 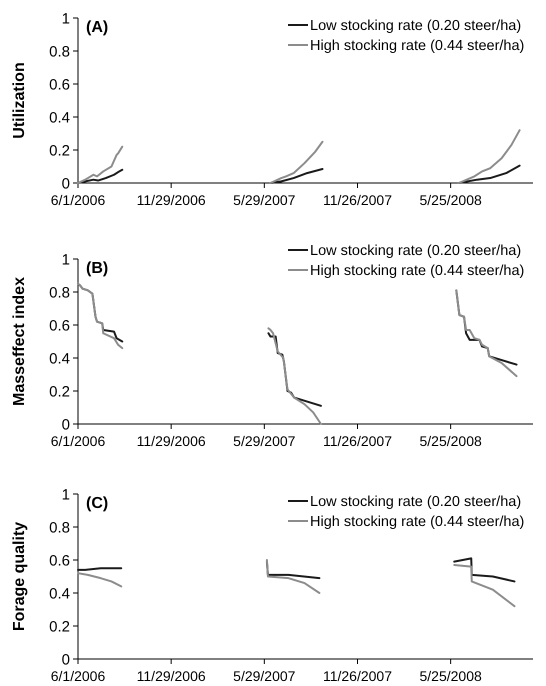 I want to click on chart-title: (B), so click(x=97, y=268).